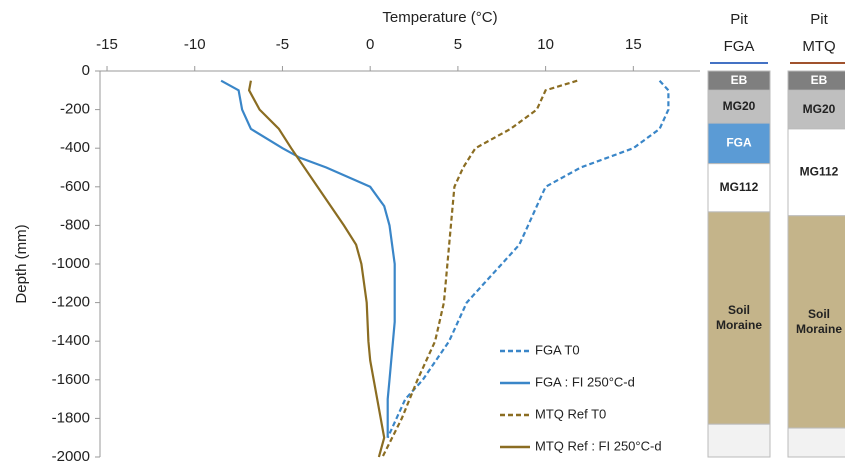  Describe the element at coordinates (370, 44) in the screenshot. I see `x-tick-label: 0` at that location.